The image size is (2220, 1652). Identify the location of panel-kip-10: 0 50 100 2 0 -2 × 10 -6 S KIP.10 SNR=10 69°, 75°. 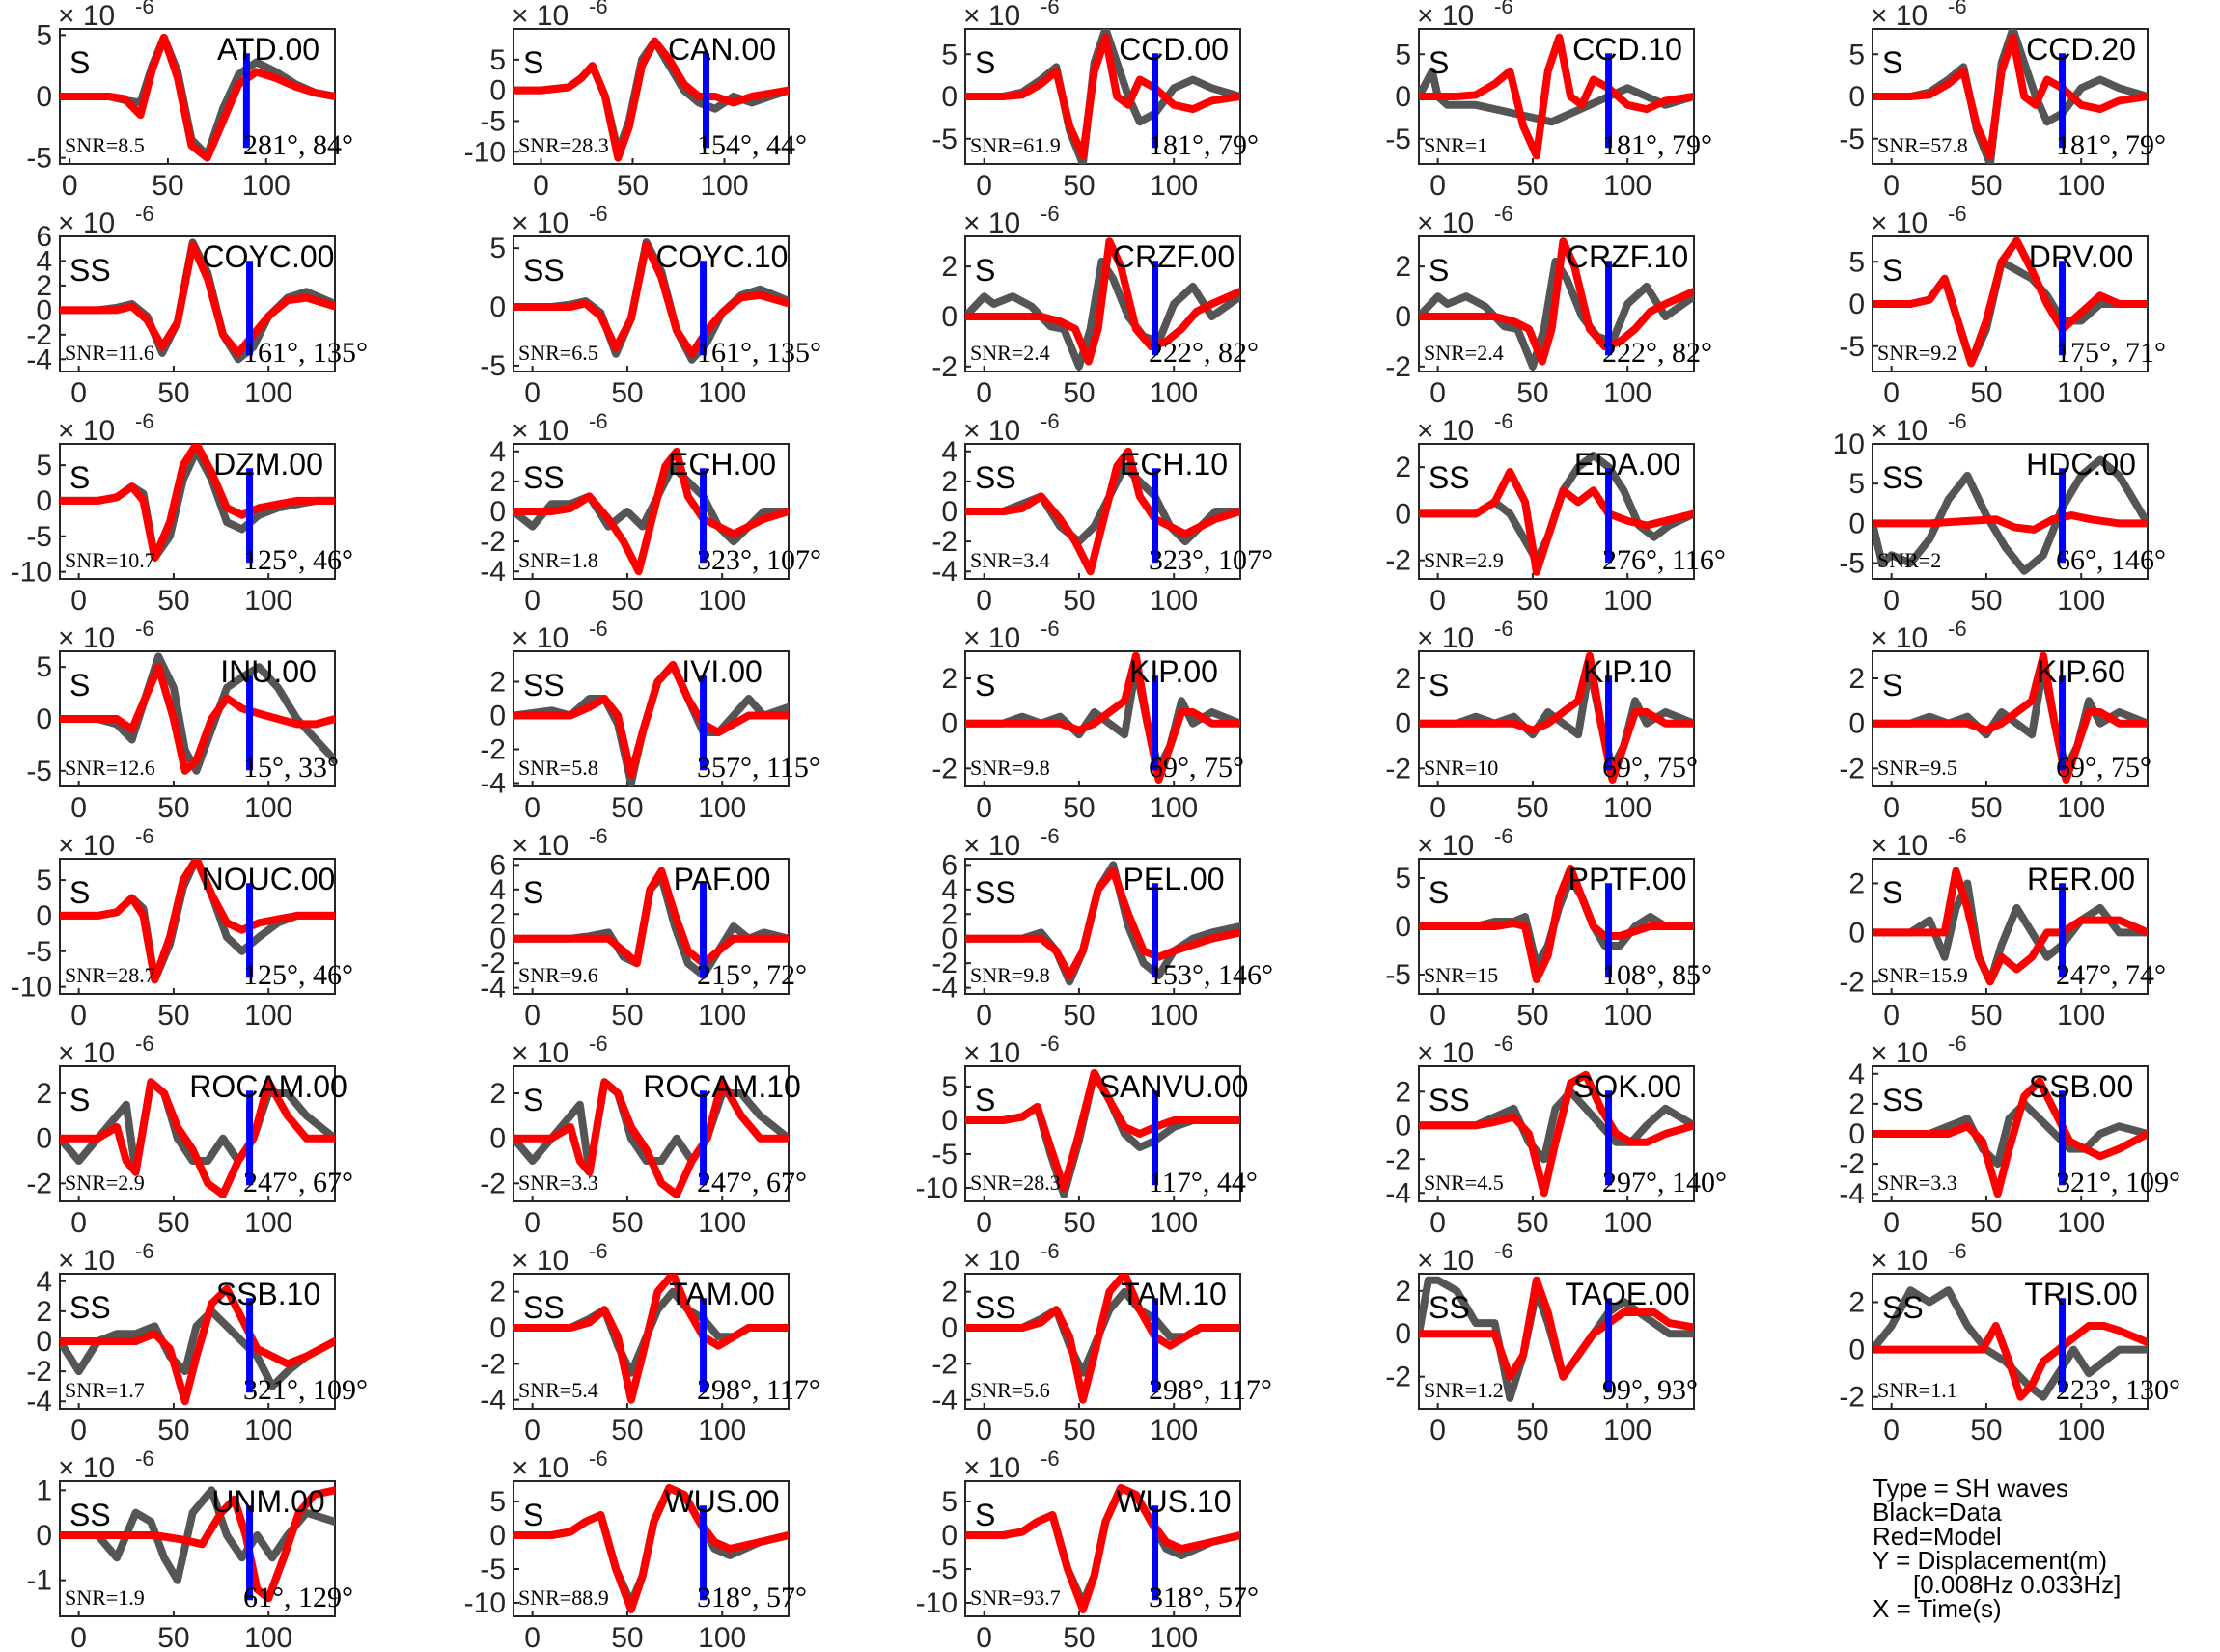
(1542, 720).